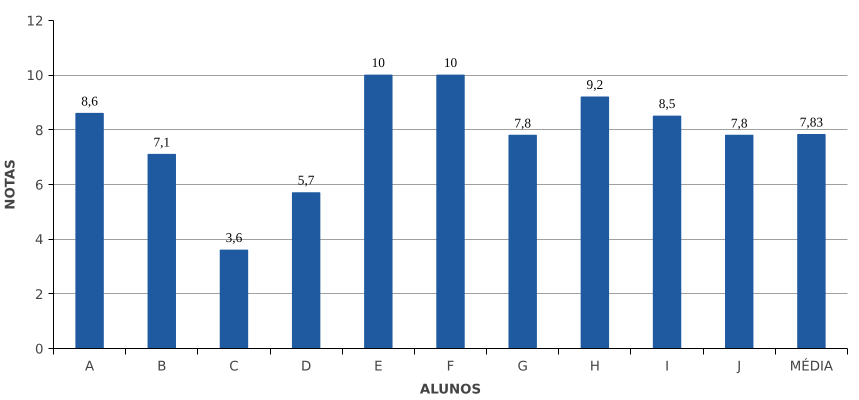 This screenshot has width=859, height=400. I want to click on x-tick-label: B, so click(161, 367).